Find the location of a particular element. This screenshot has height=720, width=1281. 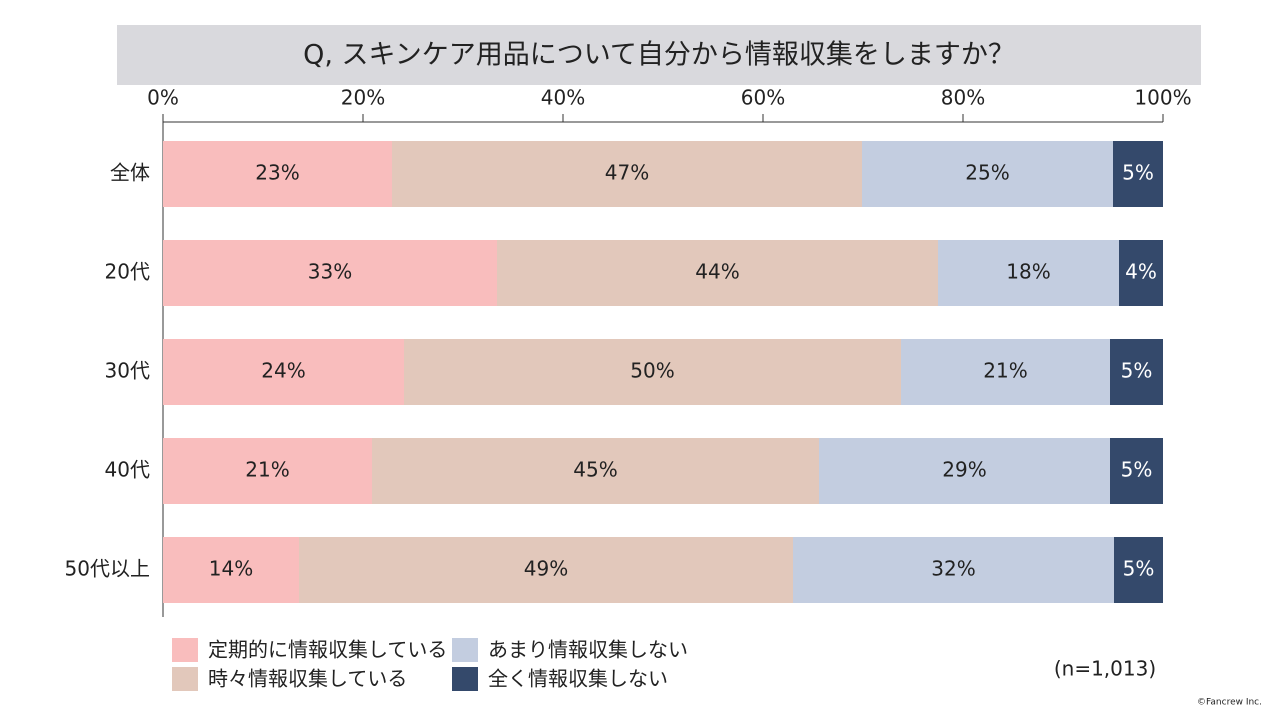

credit: ©Fancrew Inc. is located at coordinates (1229, 703).